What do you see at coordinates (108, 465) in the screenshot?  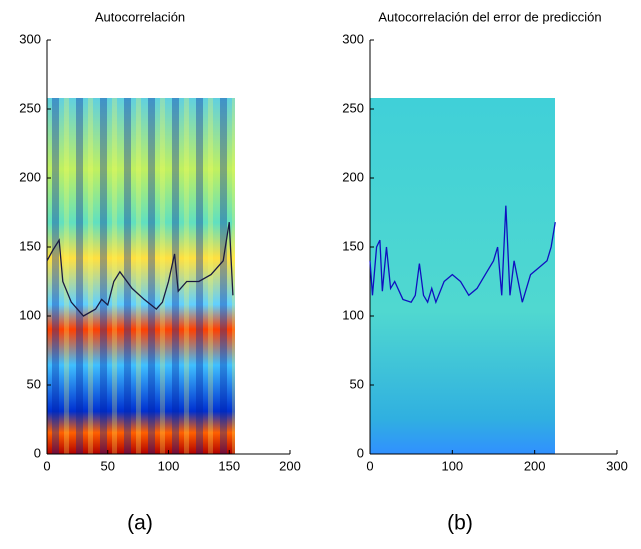 I see `x-tick-label: 50` at bounding box center [108, 465].